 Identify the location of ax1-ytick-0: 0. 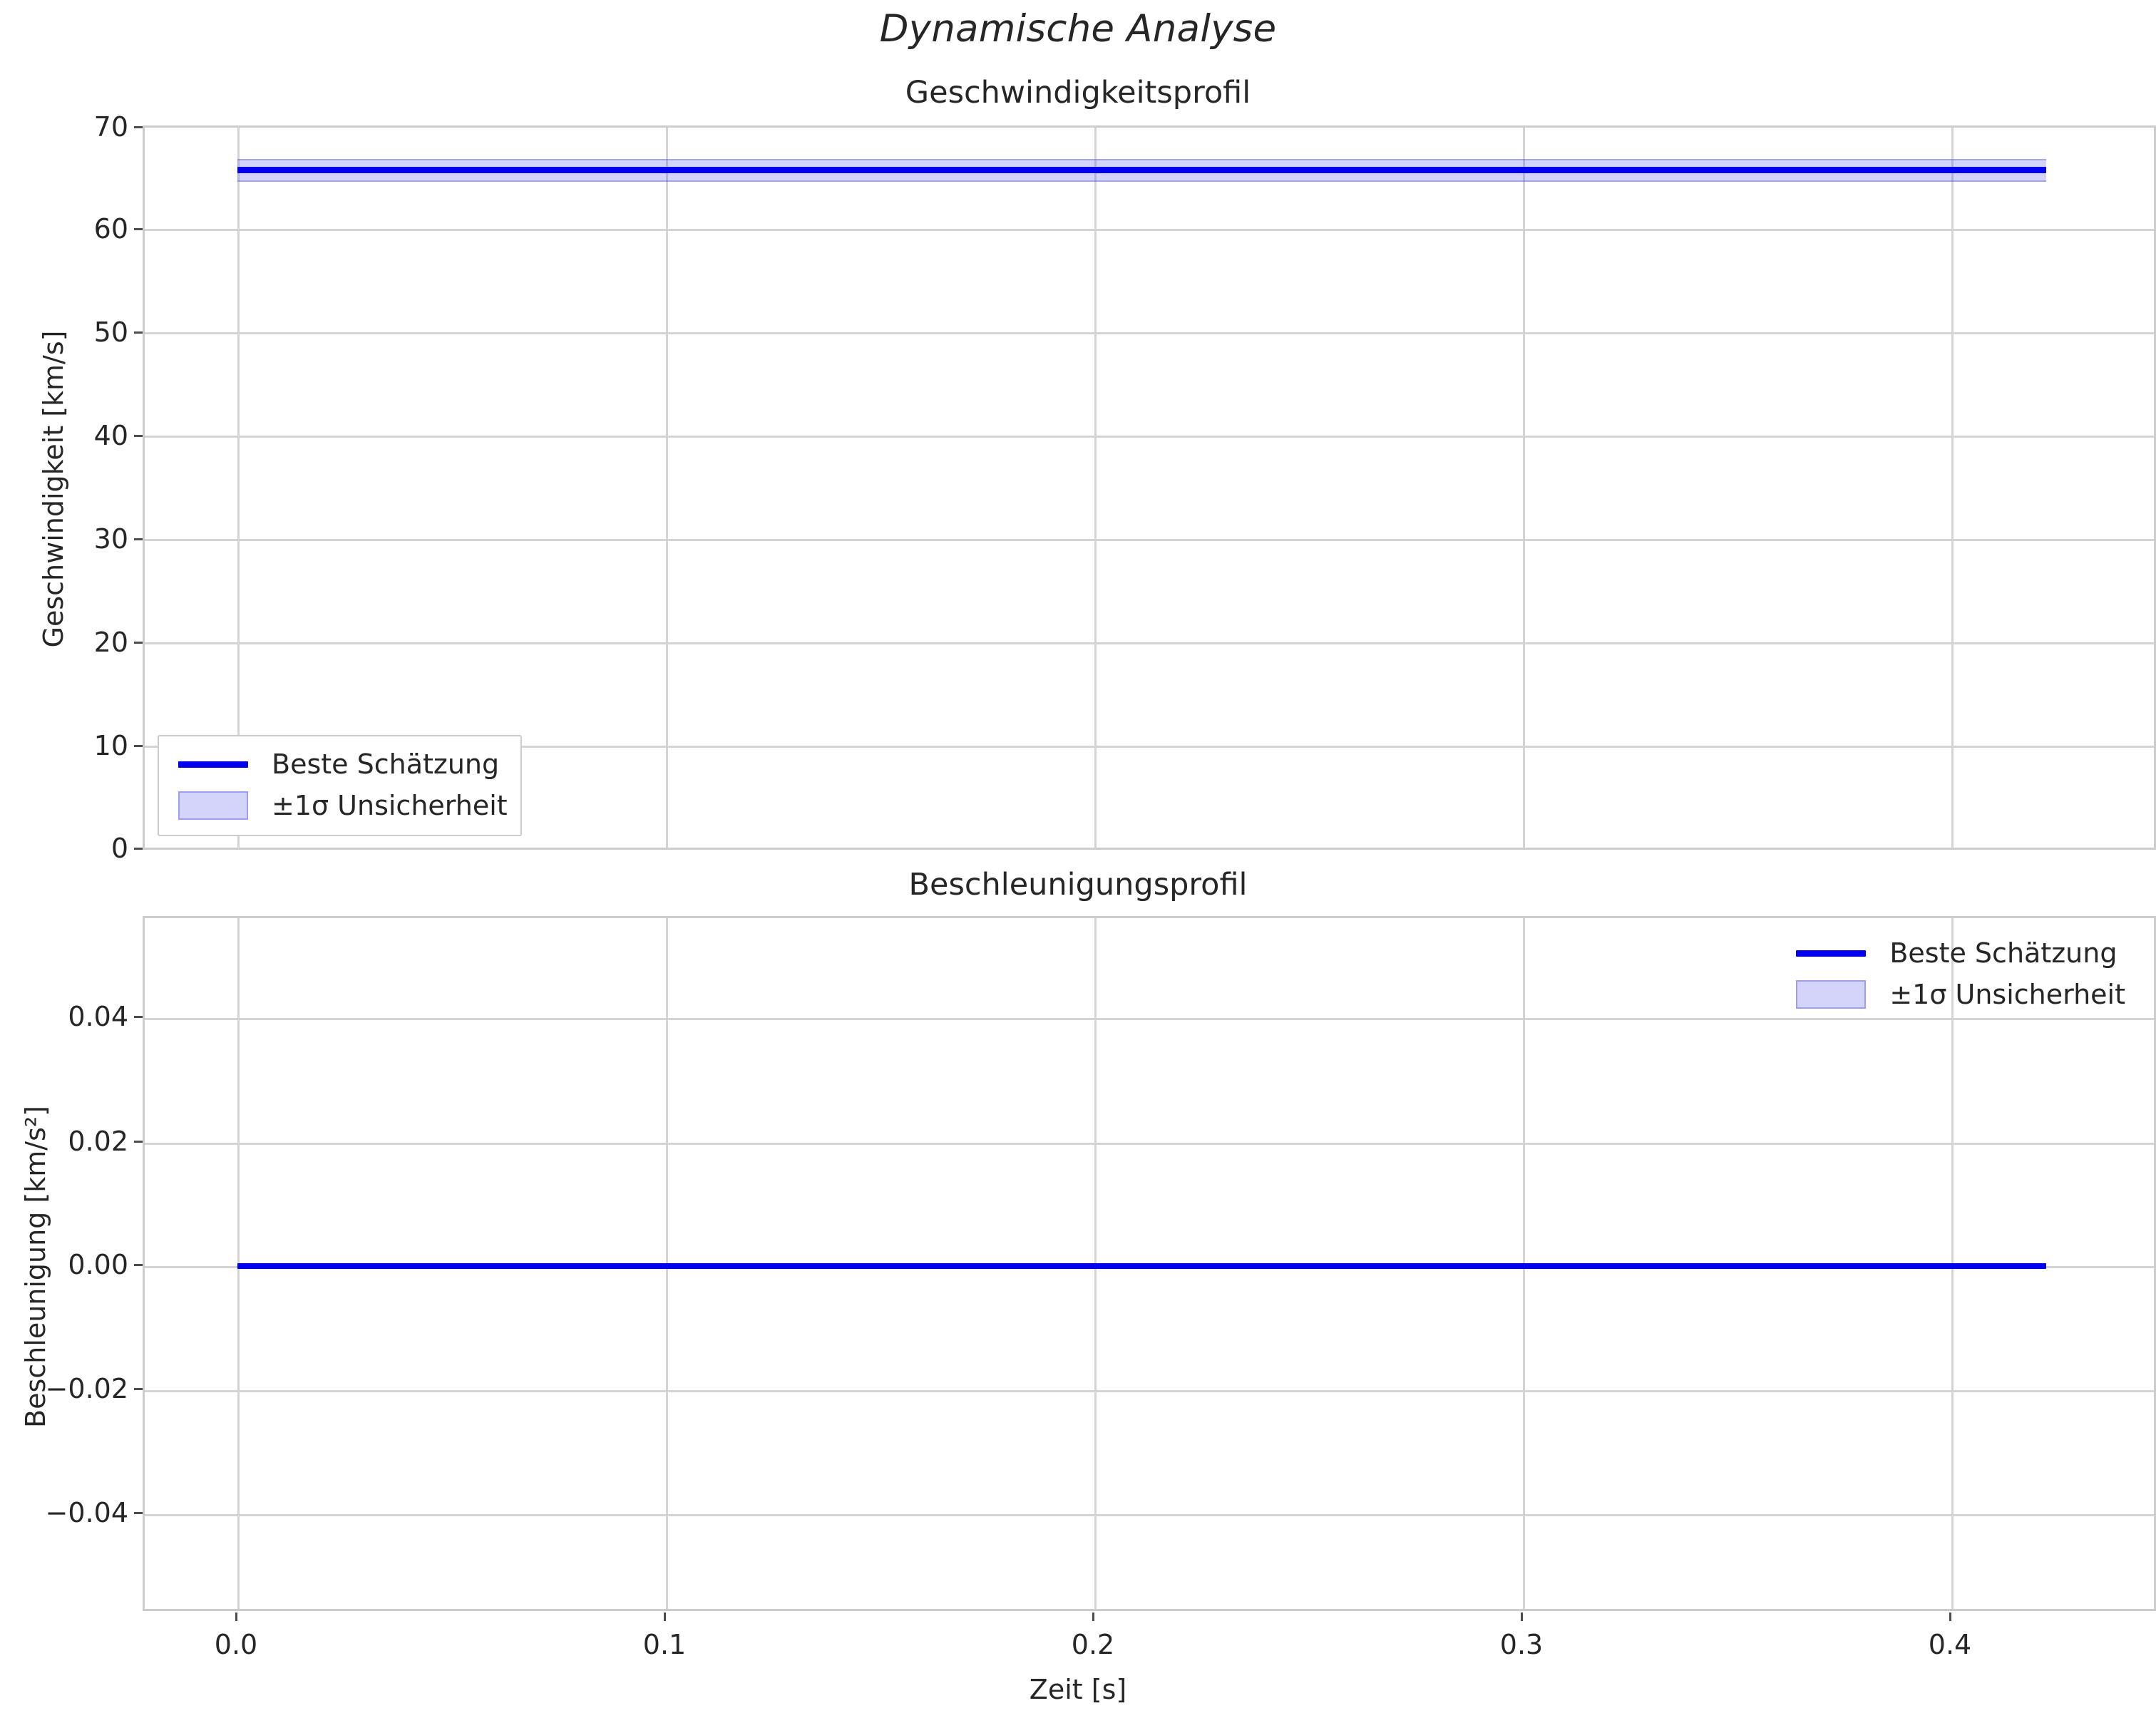
(119, 848).